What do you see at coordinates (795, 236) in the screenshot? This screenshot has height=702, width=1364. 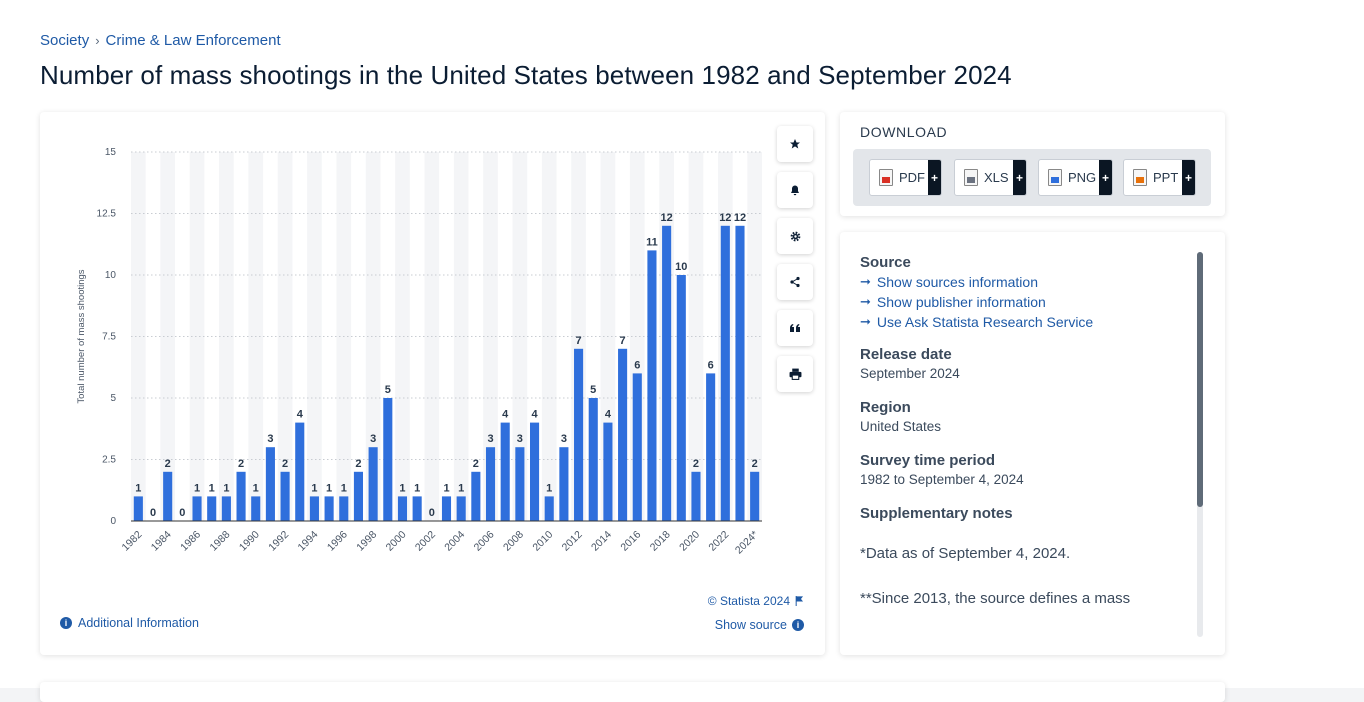 I see `gear-icon` at bounding box center [795, 236].